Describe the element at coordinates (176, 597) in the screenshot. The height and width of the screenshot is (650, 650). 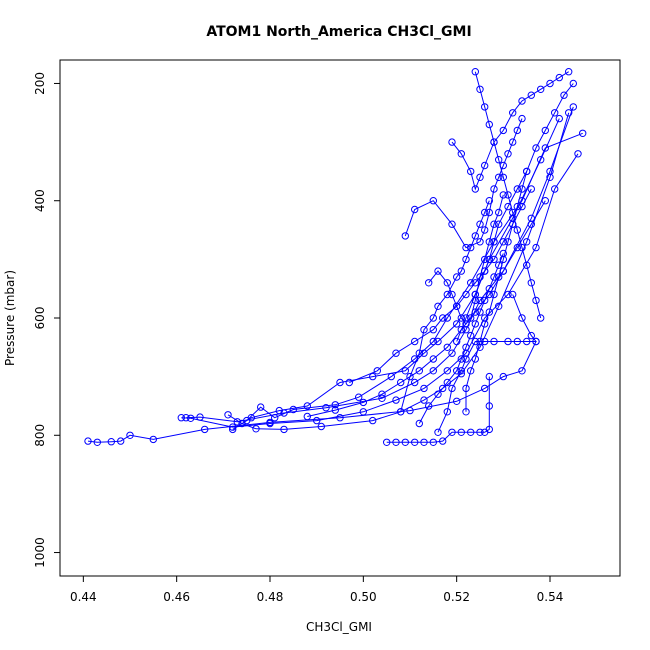
I see `x-tick-label: 0.46` at that location.